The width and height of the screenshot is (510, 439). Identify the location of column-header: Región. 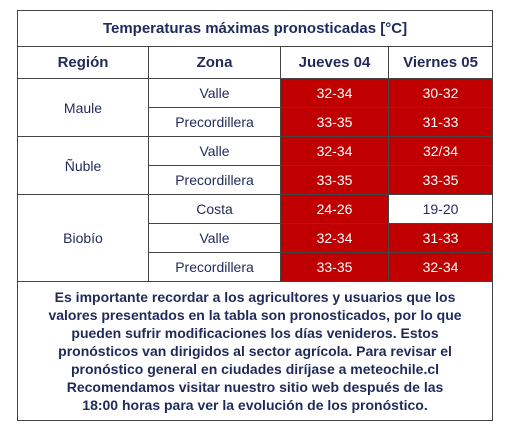
(83, 62).